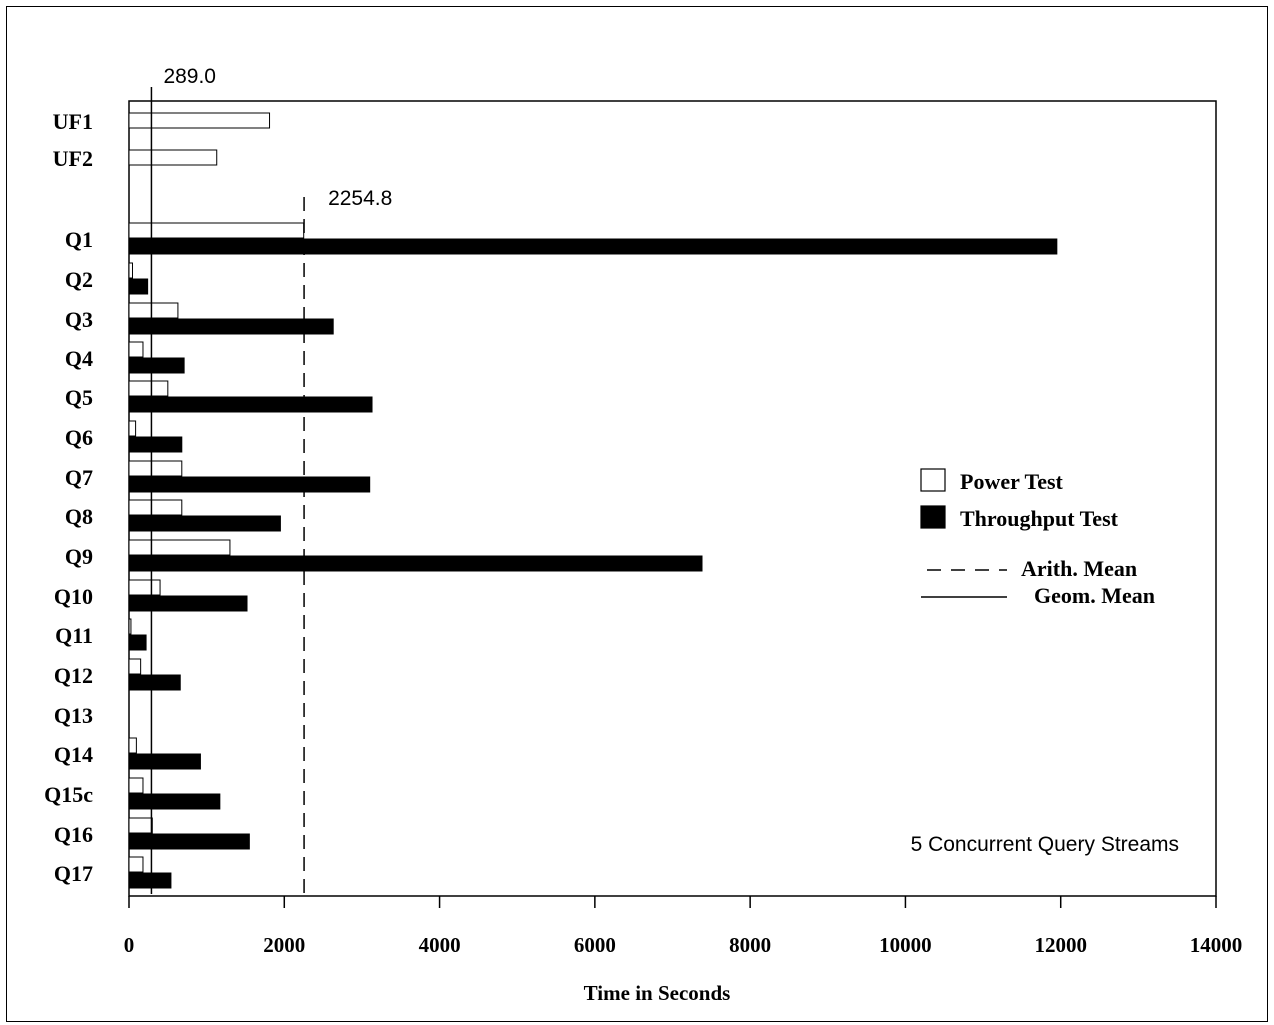 The height and width of the screenshot is (1025, 1274). Describe the element at coordinates (216, 230) in the screenshot. I see `bar-power-q1` at that location.